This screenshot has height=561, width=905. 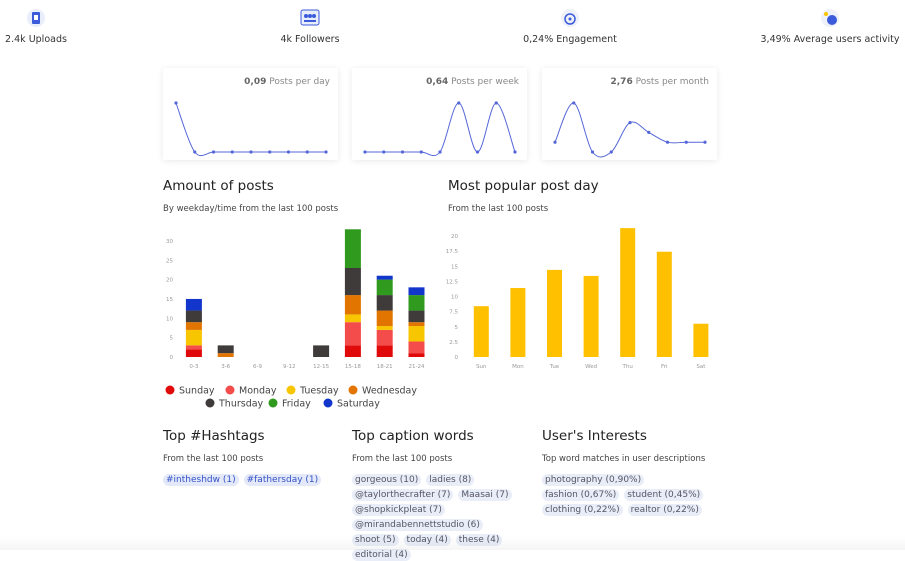 What do you see at coordinates (36, 18) in the screenshot?
I see `uploads-icon` at bounding box center [36, 18].